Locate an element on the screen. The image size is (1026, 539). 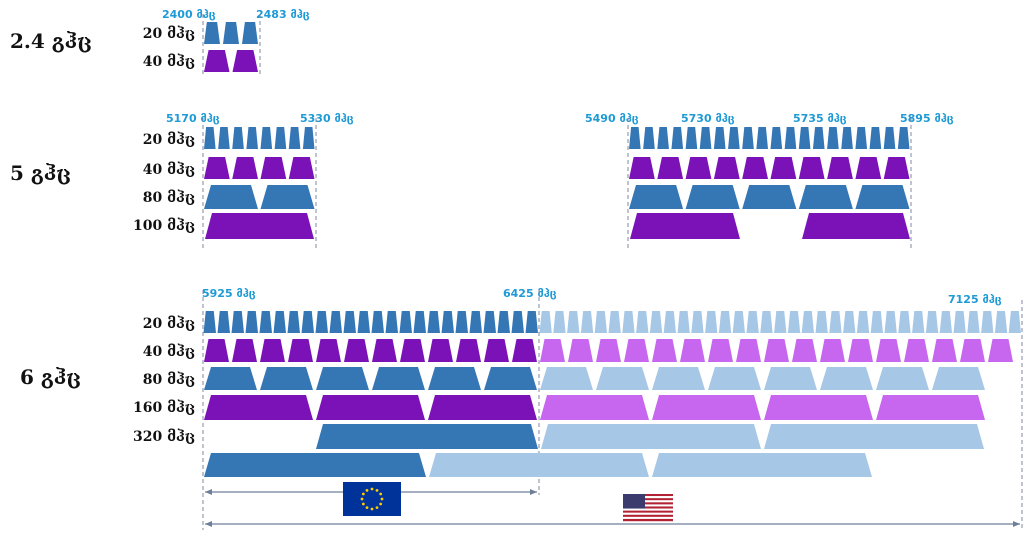
eu-flag is located at coordinates (372, 499).